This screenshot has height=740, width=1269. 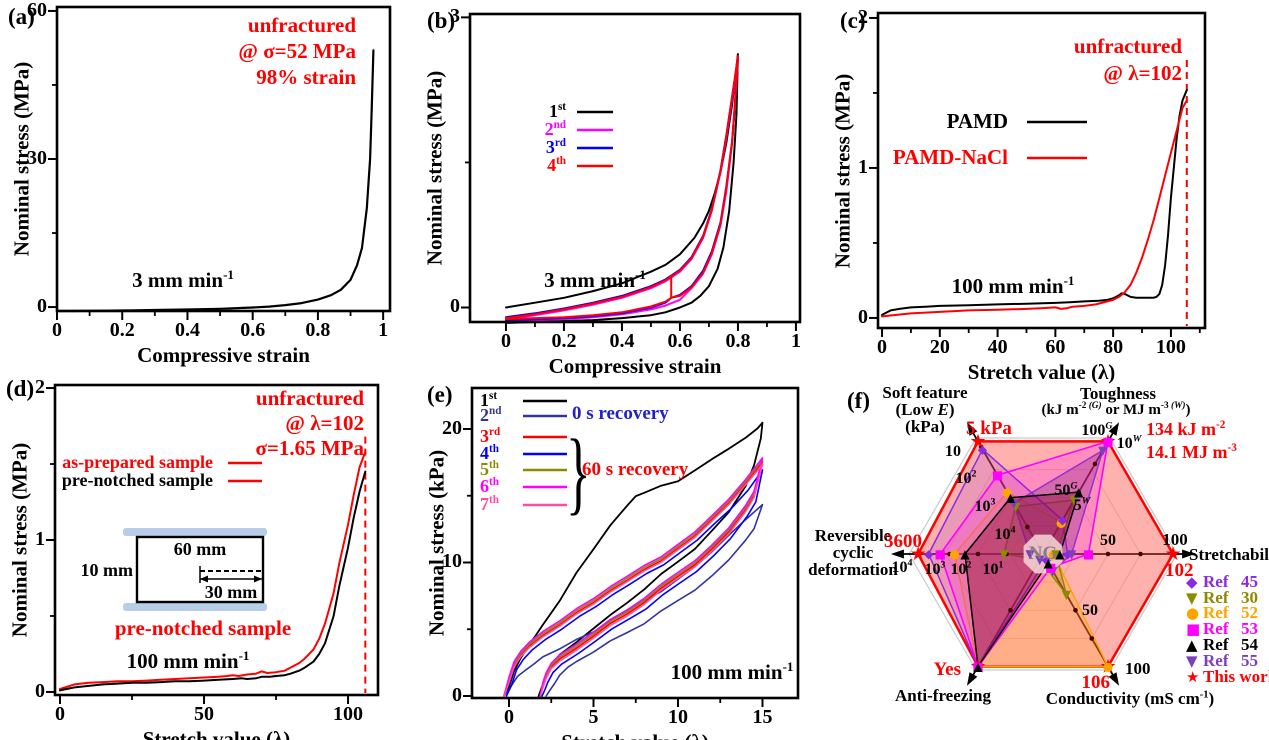 What do you see at coordinates (947, 669) in the screenshot?
I see `value-anti-freezing: Yes` at bounding box center [947, 669].